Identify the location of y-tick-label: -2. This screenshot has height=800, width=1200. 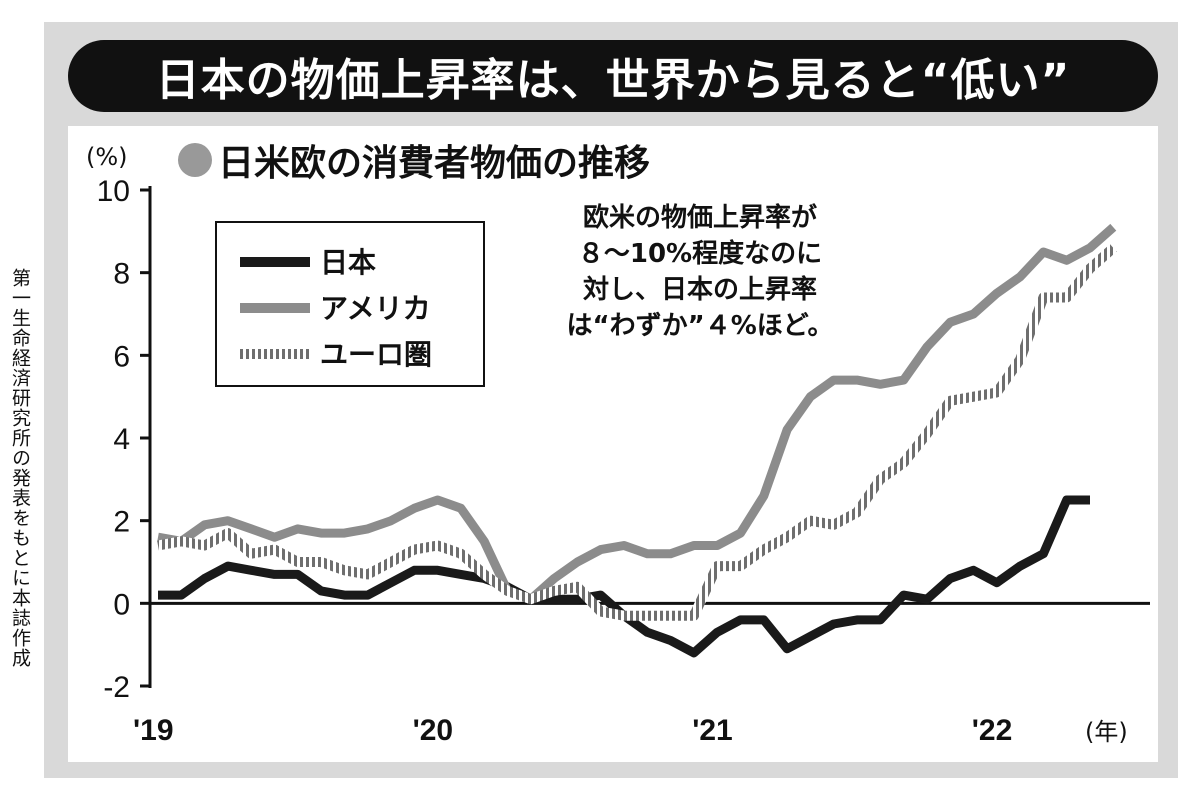
(116, 687).